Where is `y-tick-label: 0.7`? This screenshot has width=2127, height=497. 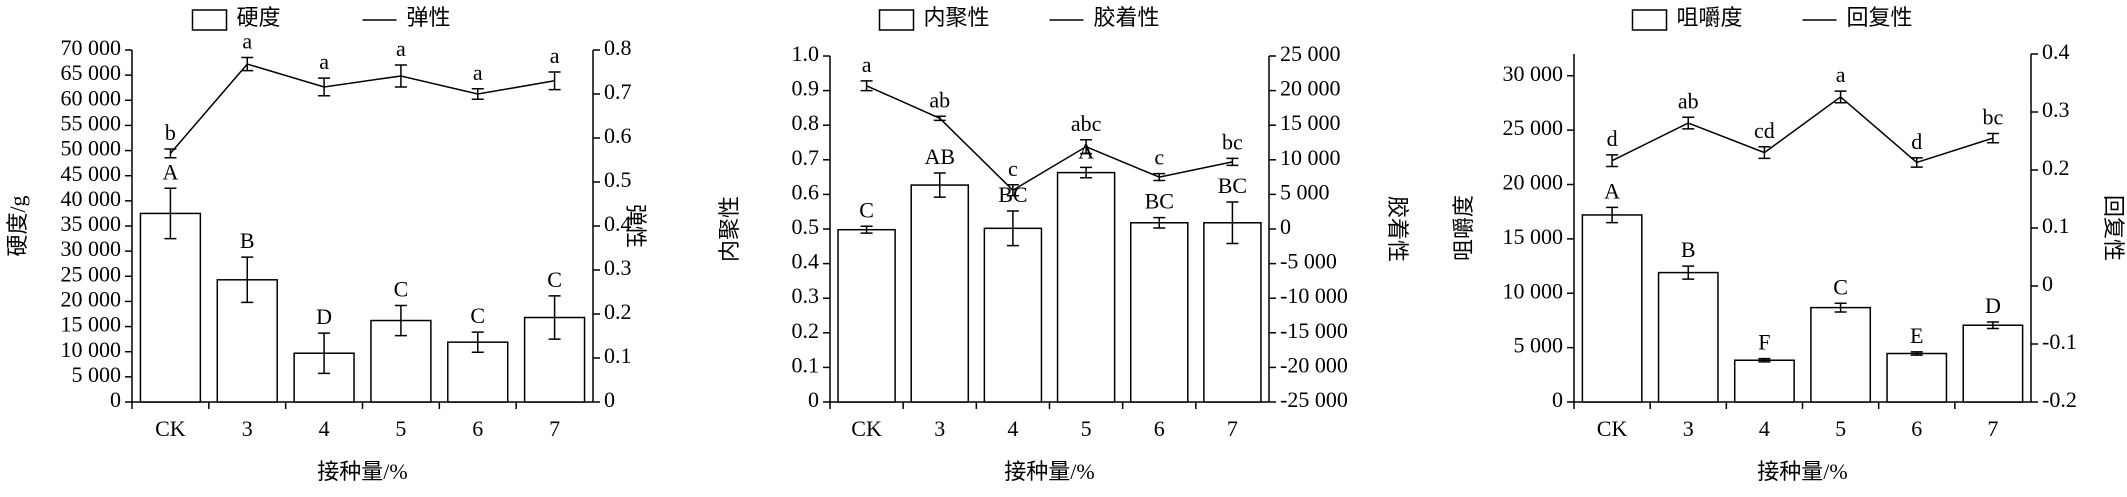 y-tick-label: 0.7 is located at coordinates (806, 157).